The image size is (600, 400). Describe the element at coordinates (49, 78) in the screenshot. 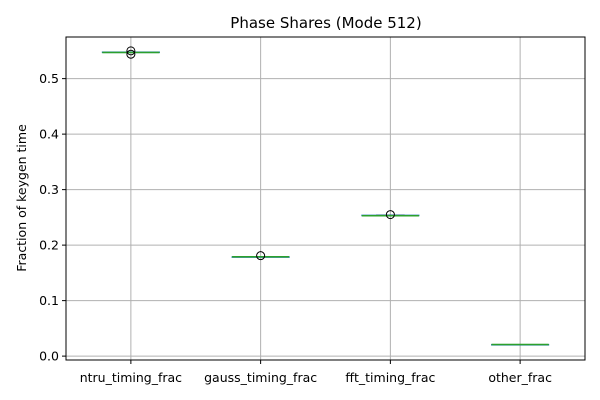

I see `y-tick-label: 0.5` at that location.